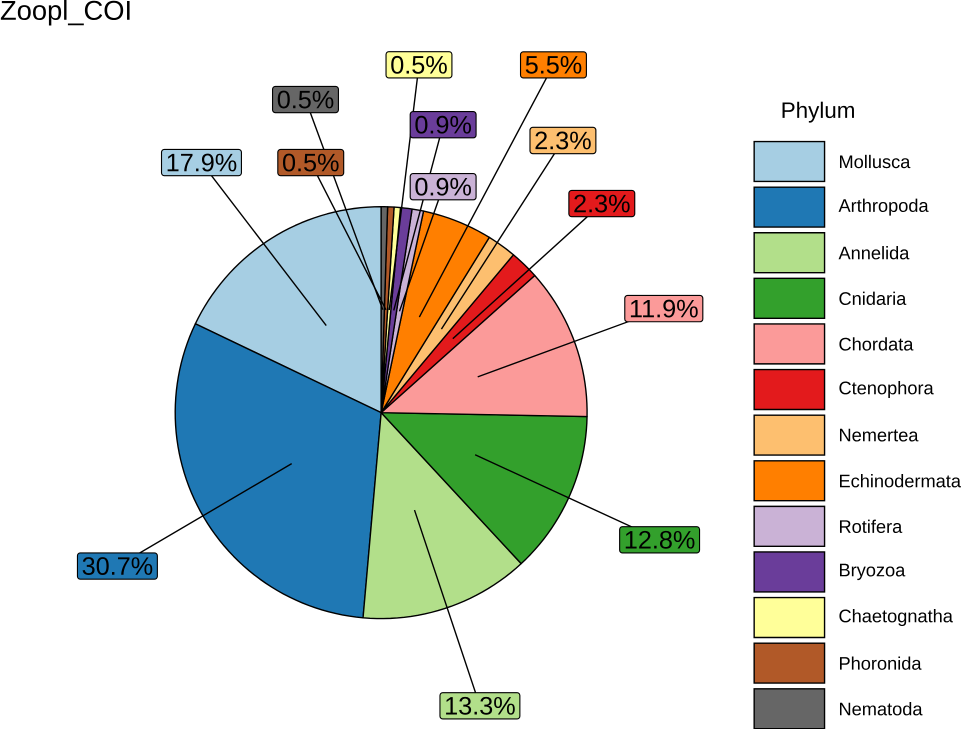 The image size is (961, 729). Describe the element at coordinates (900, 481) in the screenshot. I see `legend-label: Echinodermata` at that location.